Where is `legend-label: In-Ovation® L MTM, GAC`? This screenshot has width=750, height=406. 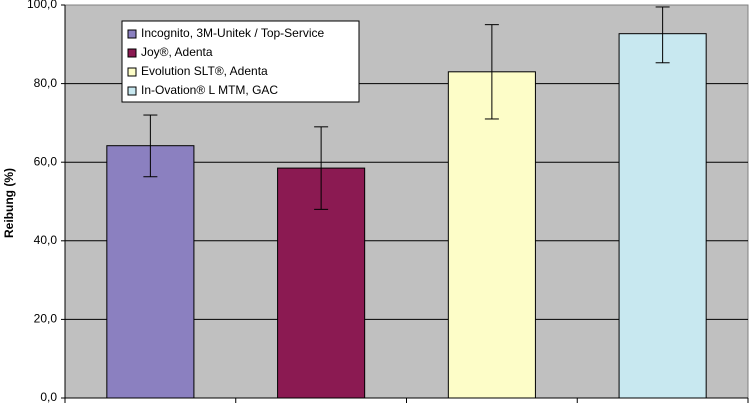
legend-label: In-Ovation® L MTM, GAC is located at coordinates (209, 90).